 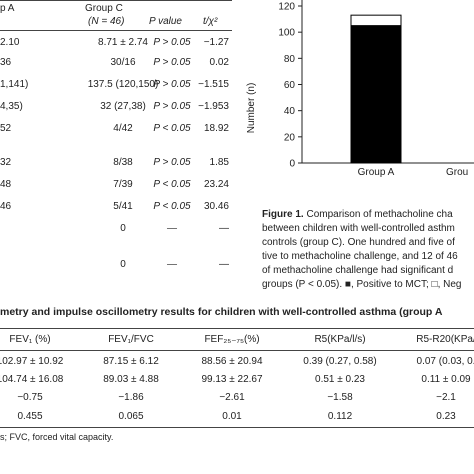 What do you see at coordinates (340, 379) in the screenshot?
I see `table2-cell: 0.51 ± 0.23` at bounding box center [340, 379].